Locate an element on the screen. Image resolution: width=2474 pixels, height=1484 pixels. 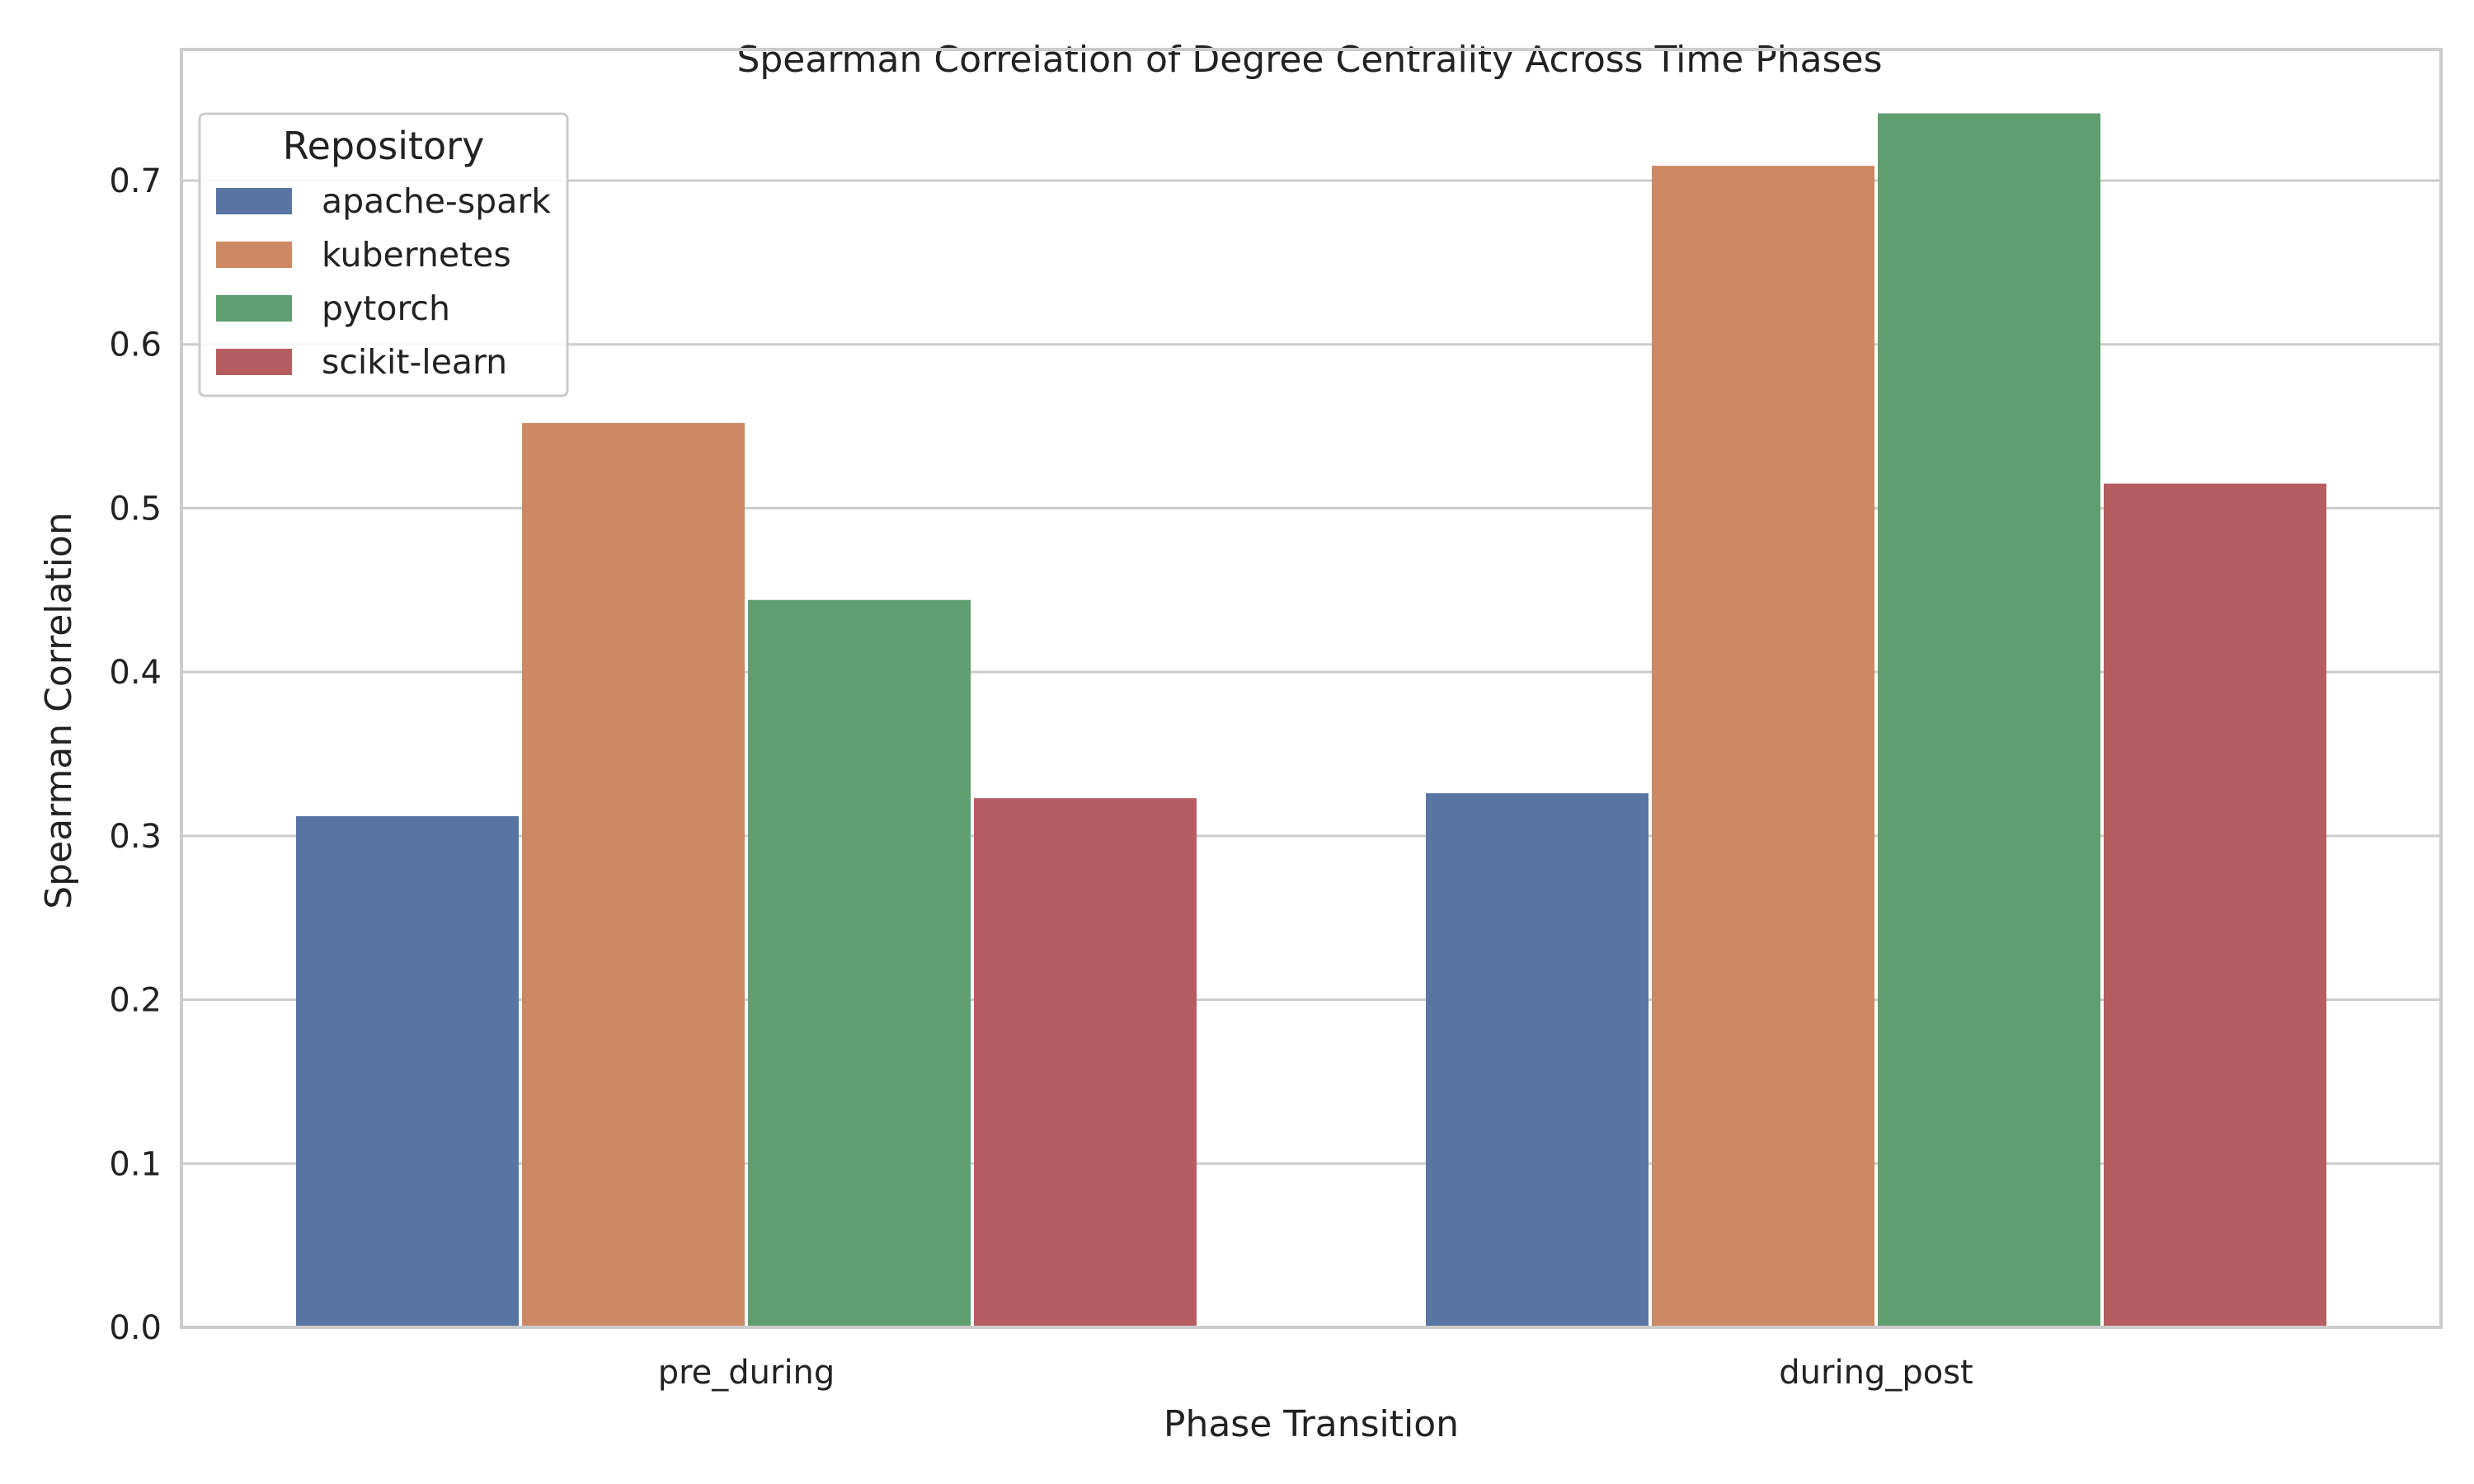
bar-kubernetes-during_post is located at coordinates (1763, 747).